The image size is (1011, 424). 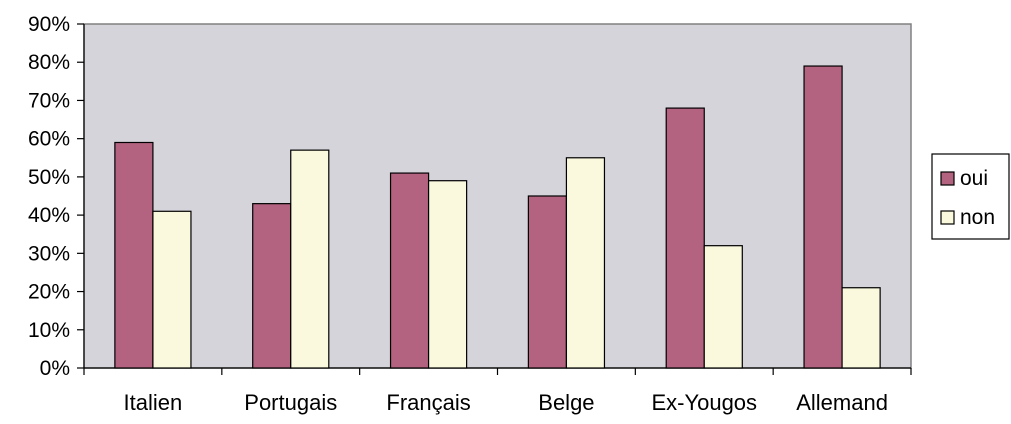 What do you see at coordinates (49, 100) in the screenshot?
I see `y-tick-label: 70%` at bounding box center [49, 100].